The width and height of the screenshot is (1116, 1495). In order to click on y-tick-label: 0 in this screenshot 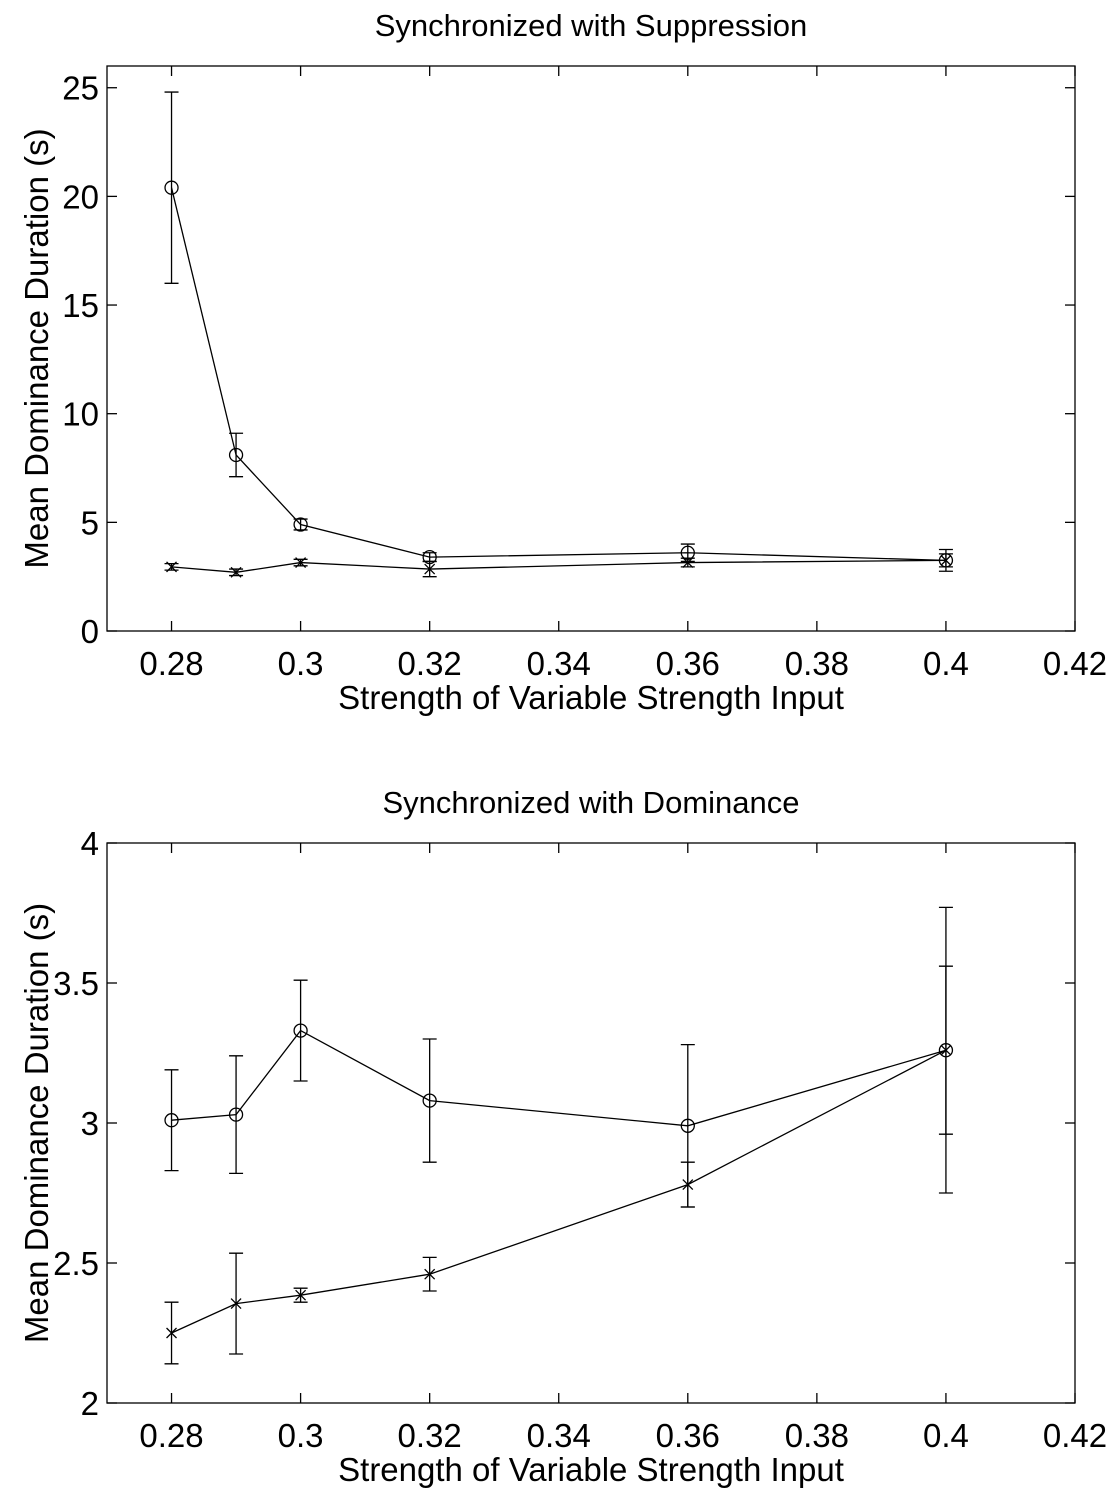, I will do `click(90, 631)`.